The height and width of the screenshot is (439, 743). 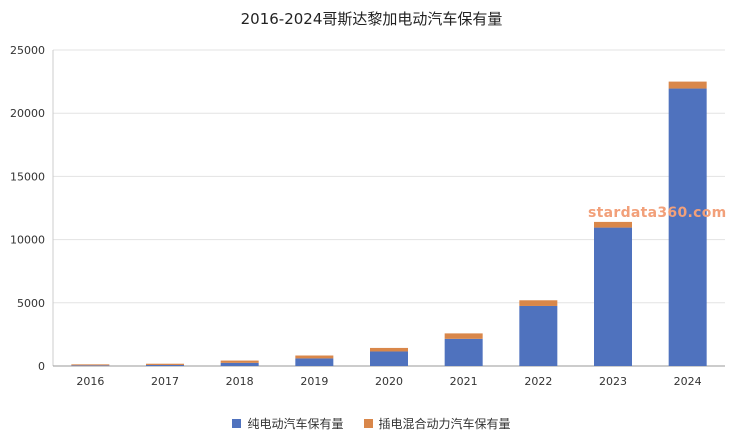 I want to click on x-tick-label: 2022, so click(x=538, y=381).